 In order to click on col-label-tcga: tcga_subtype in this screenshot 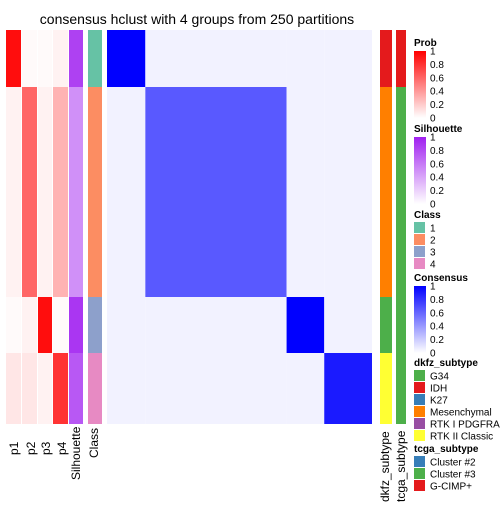, I will do `click(401, 466)`.